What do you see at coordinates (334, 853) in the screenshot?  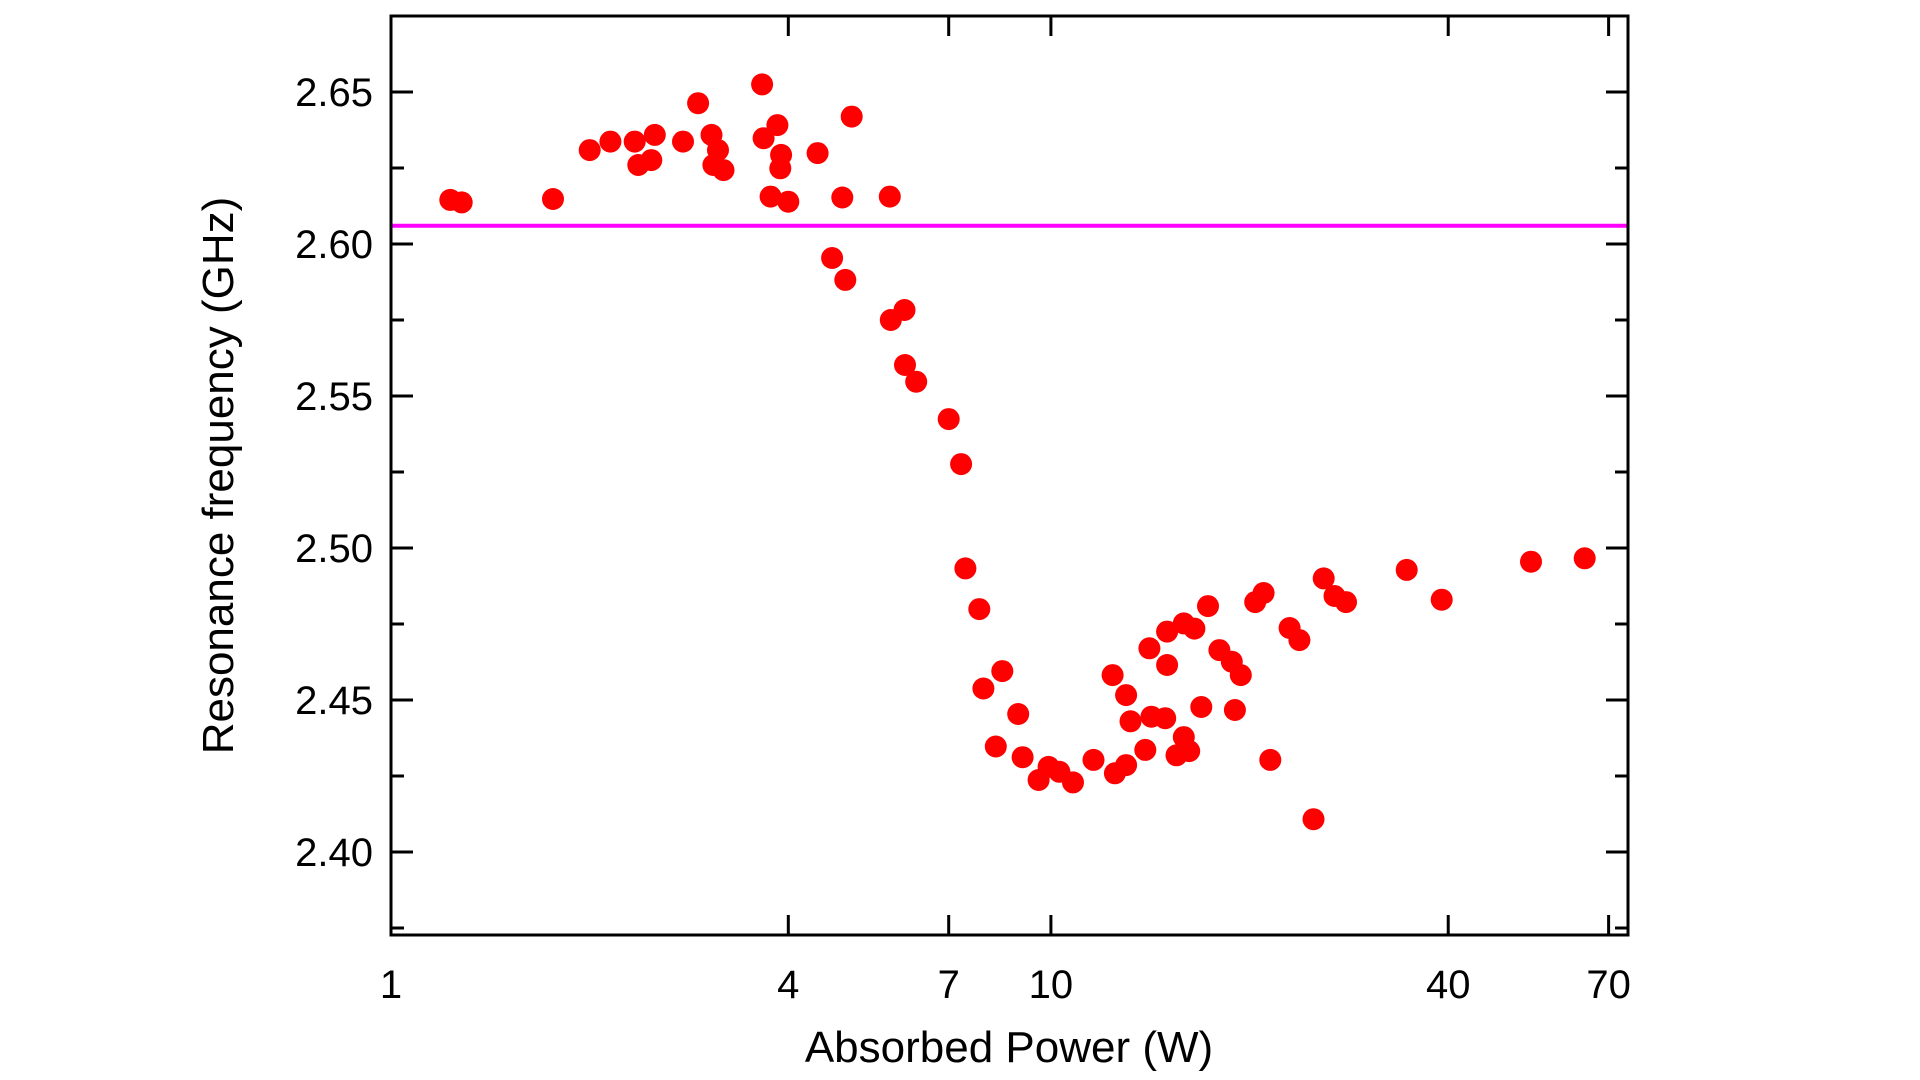 I see `y-tick-label: 2.40` at bounding box center [334, 853].